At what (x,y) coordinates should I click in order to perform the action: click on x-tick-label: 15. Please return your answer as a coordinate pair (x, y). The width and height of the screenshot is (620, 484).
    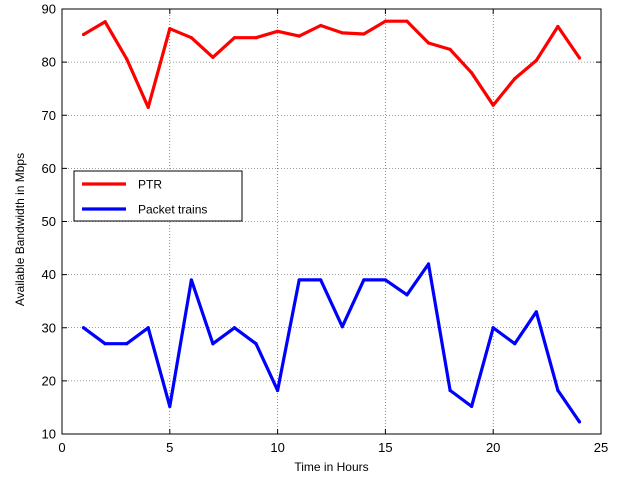
    Looking at the image, I should click on (385, 447).